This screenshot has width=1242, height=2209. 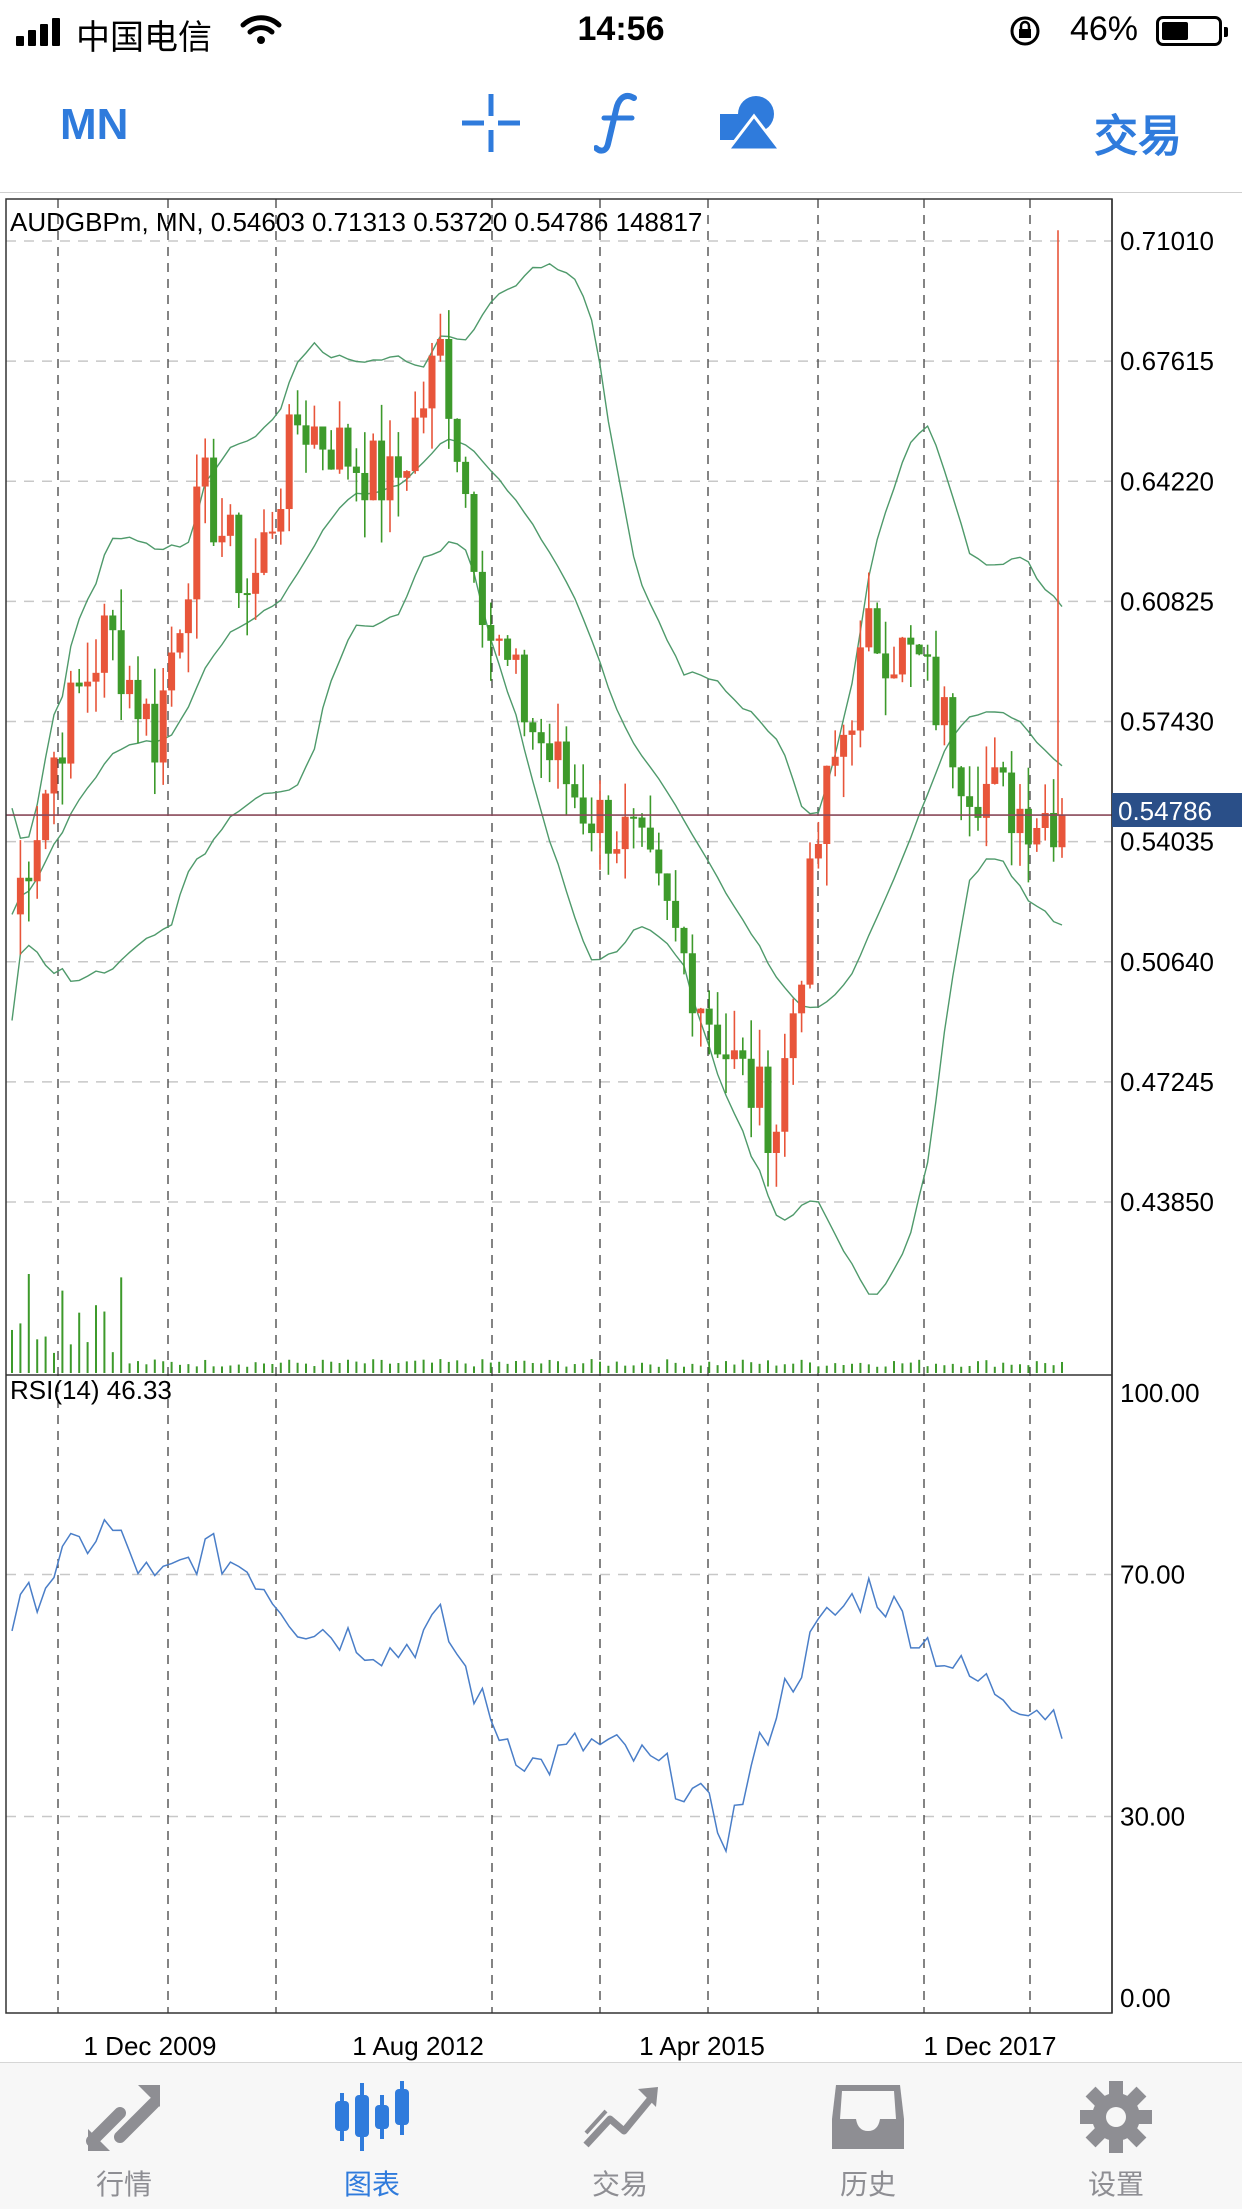 What do you see at coordinates (150, 2046) in the screenshot?
I see `time-tick-label: 1 Dec 2009` at bounding box center [150, 2046].